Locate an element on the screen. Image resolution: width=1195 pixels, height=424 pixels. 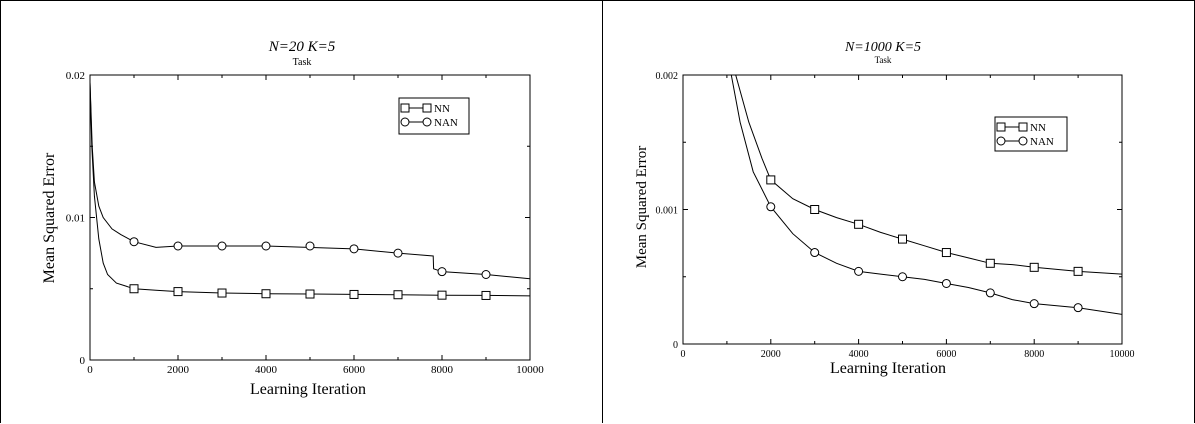
y-tick-label: 0.01 is located at coordinates (75, 219).